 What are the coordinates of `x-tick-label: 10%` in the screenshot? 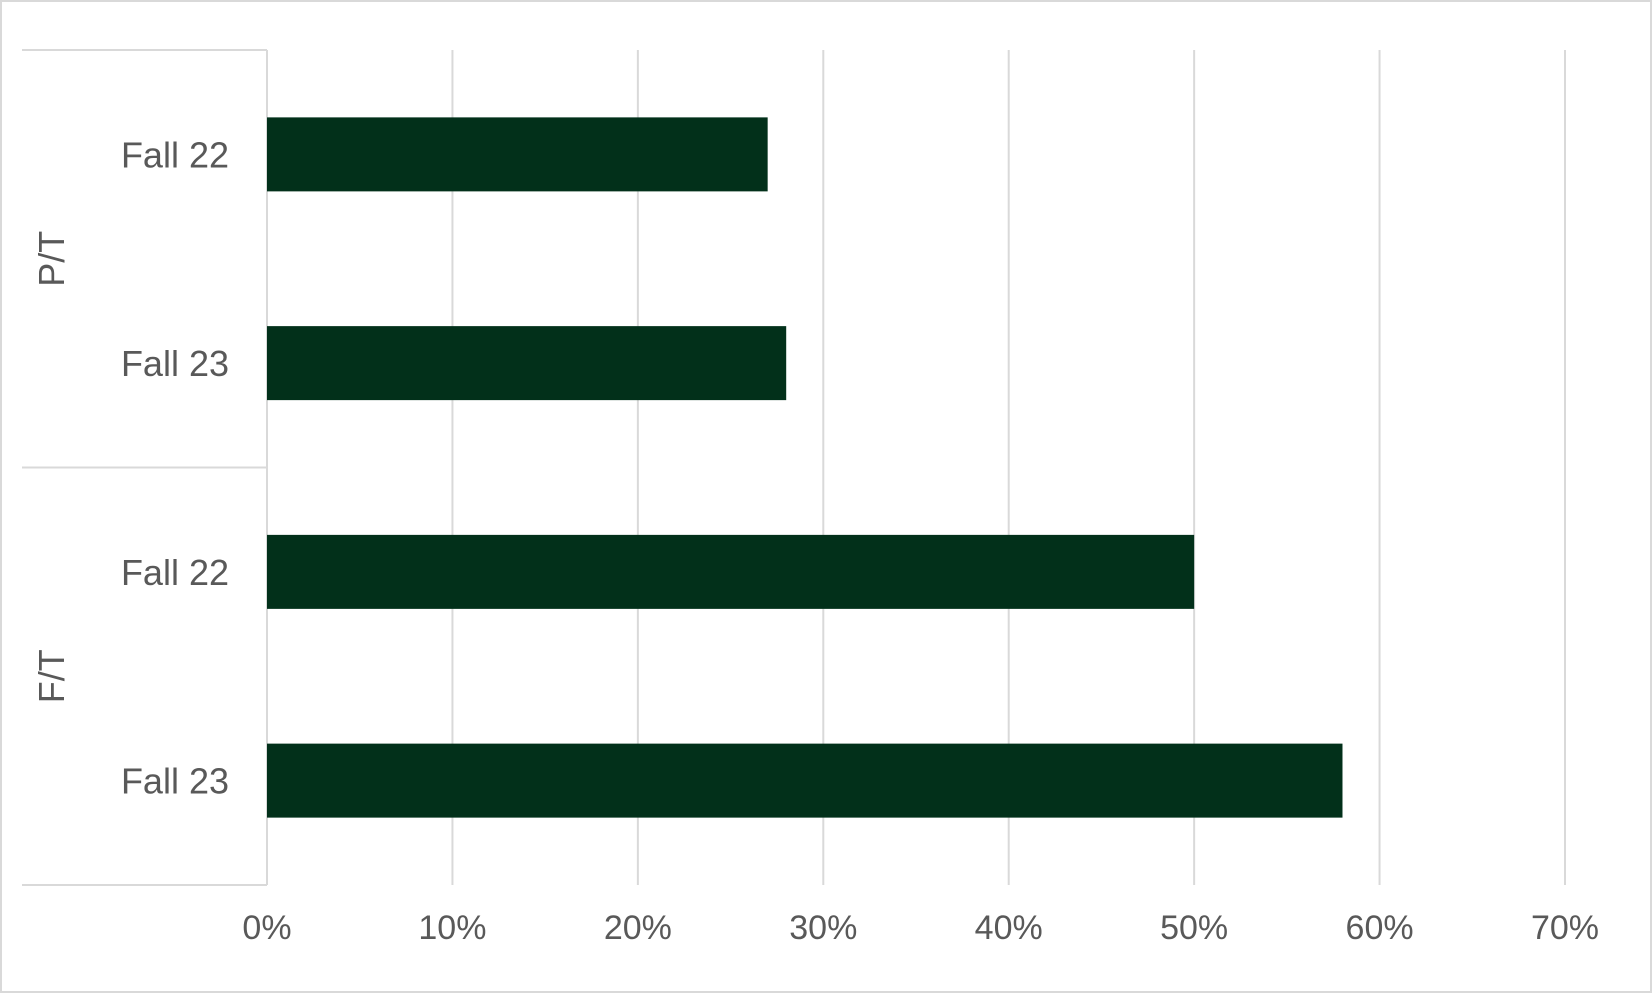 It's located at (452, 928).